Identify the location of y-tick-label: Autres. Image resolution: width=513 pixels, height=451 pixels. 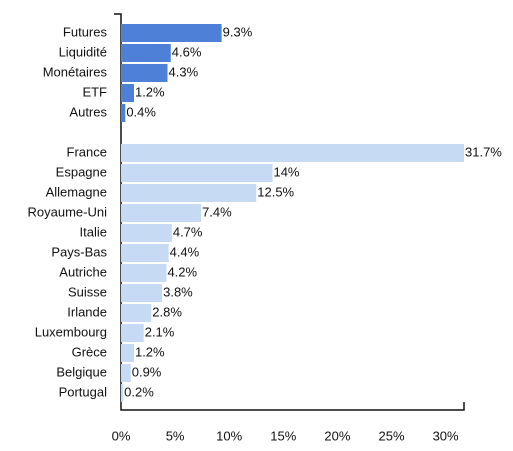
(88, 111).